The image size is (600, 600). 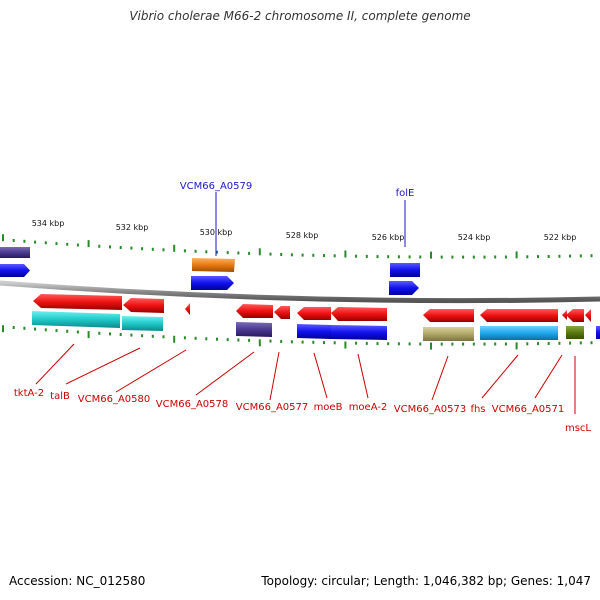 I want to click on gene-label-moea-2: moeA-2, so click(x=368, y=407).